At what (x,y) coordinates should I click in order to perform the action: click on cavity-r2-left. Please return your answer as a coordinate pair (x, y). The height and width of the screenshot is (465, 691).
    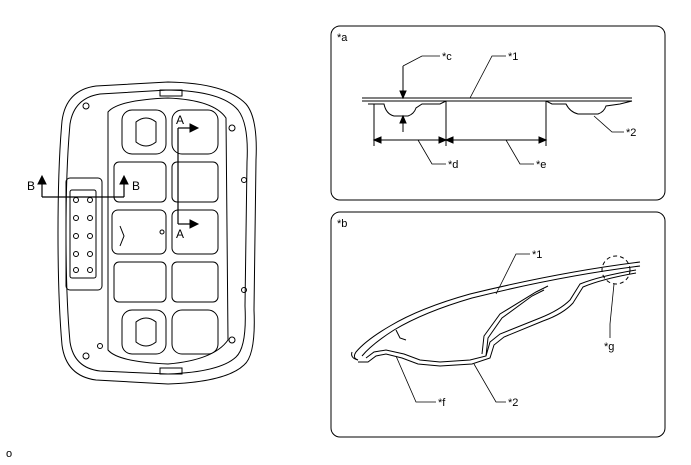
    Looking at the image, I should click on (140, 182).